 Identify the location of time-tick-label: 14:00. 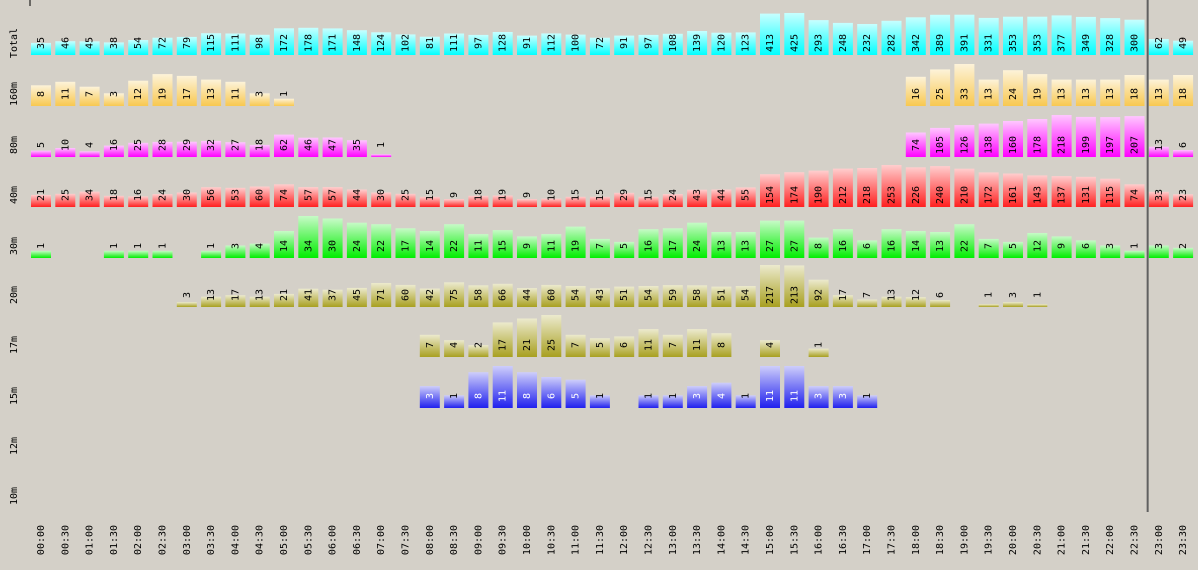
(721, 540).